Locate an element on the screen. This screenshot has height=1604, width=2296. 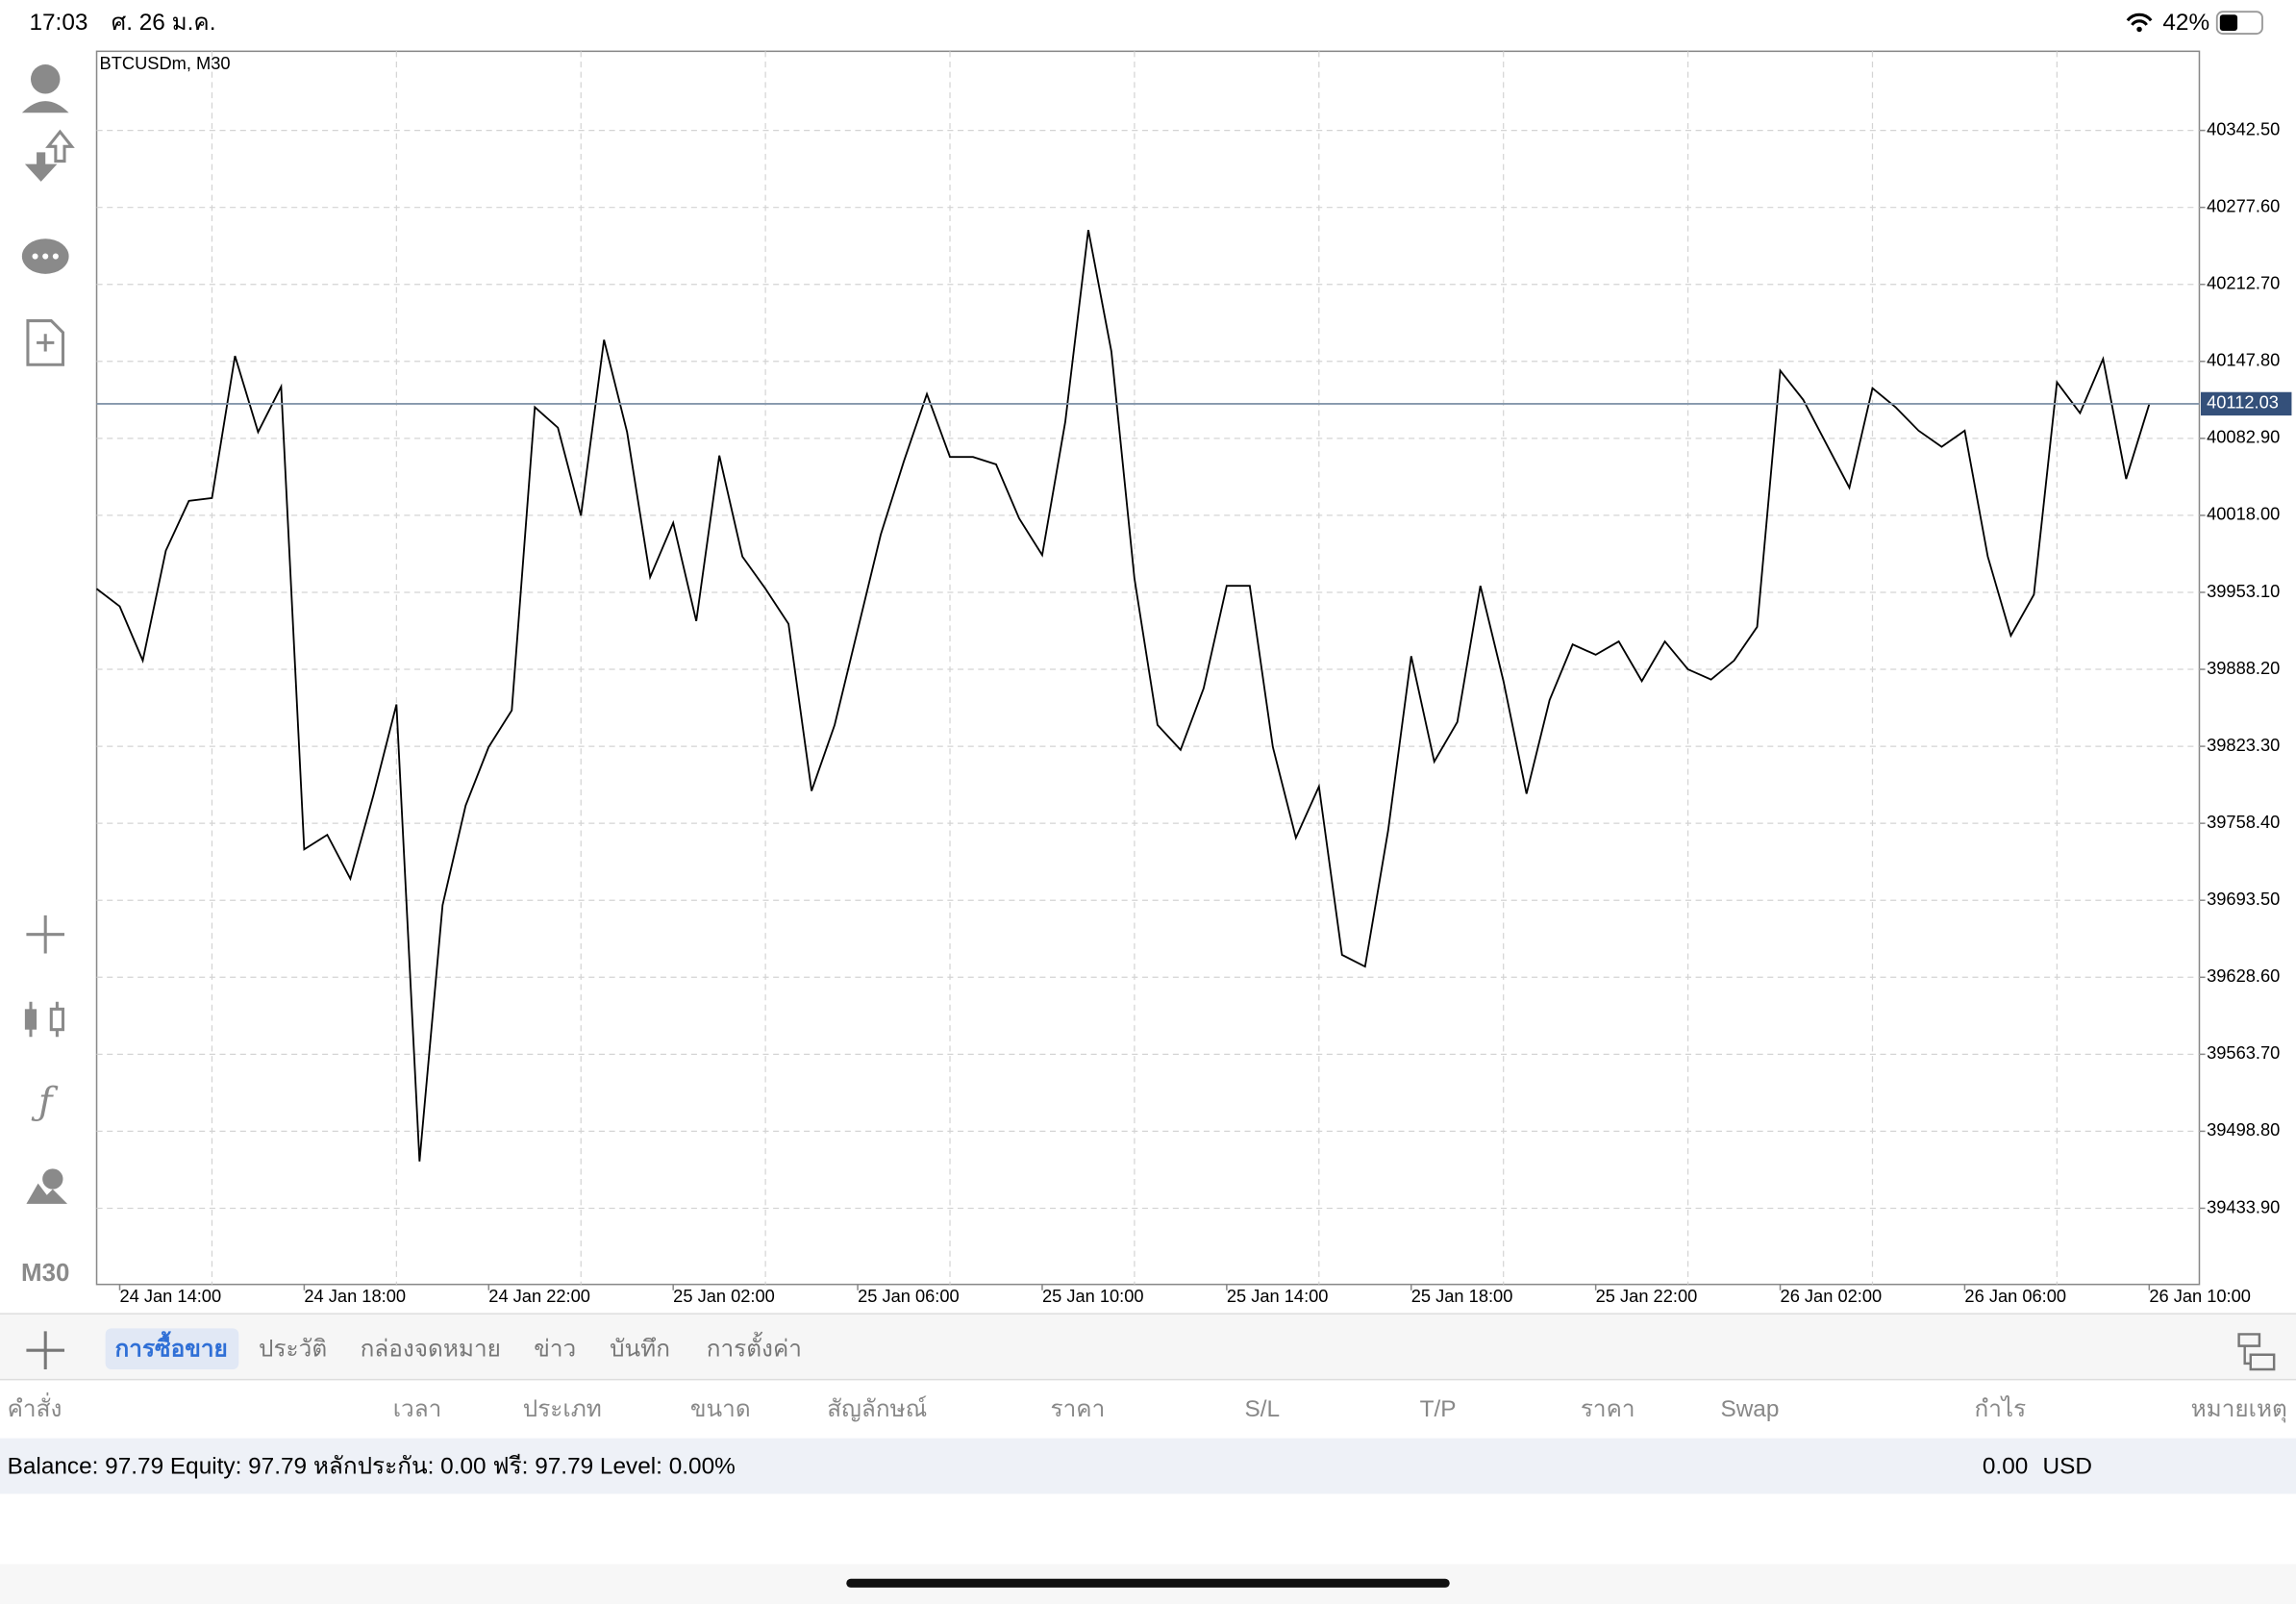
timeframe-button: M30 is located at coordinates (45, 1273).